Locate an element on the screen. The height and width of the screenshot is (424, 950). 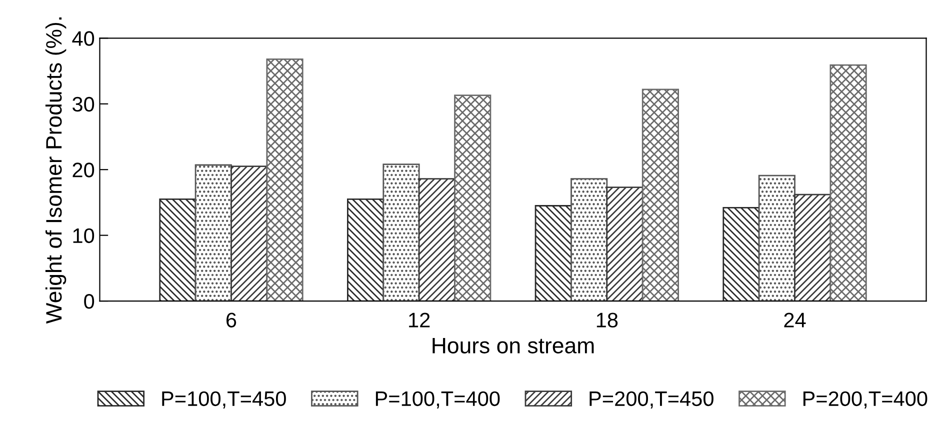
y-tick-label: 20 is located at coordinates (83, 170).